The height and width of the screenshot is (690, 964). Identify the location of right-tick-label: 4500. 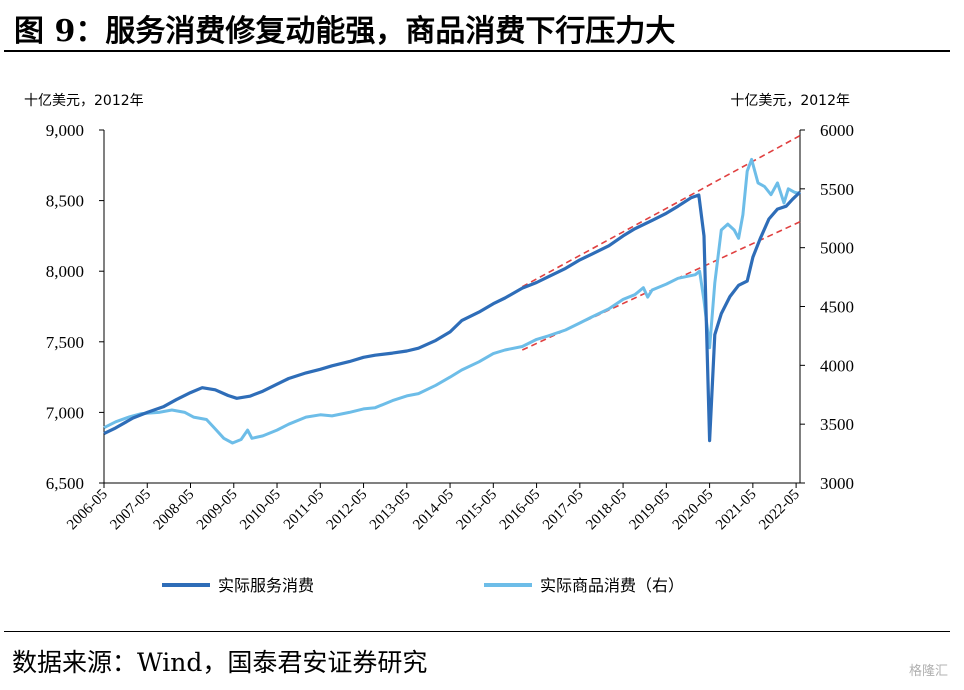
(837, 307).